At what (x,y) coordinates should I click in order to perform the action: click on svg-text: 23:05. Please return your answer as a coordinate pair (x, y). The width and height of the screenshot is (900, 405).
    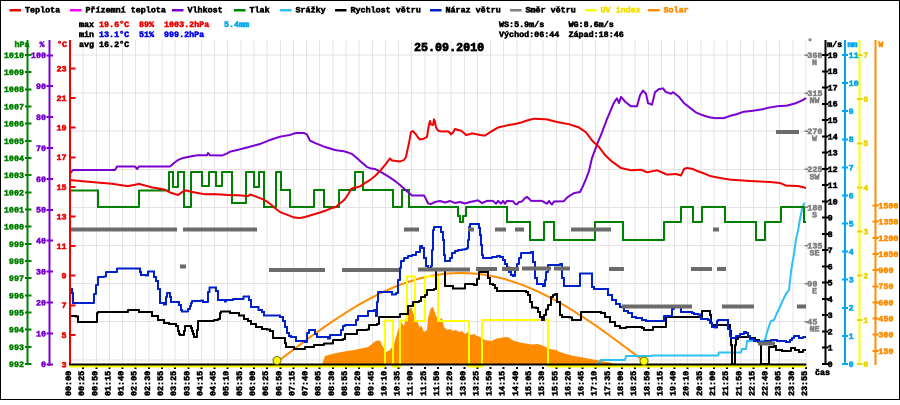
    Looking at the image, I should click on (779, 383).